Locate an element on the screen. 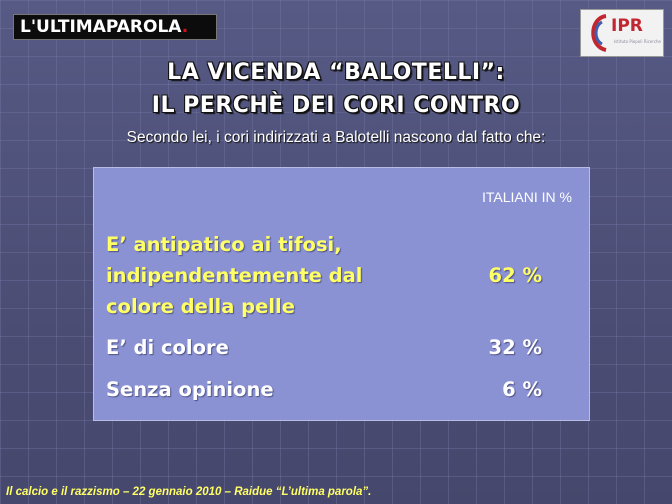 The height and width of the screenshot is (504, 672). ipr-swoosh-icon is located at coordinates (599, 33).